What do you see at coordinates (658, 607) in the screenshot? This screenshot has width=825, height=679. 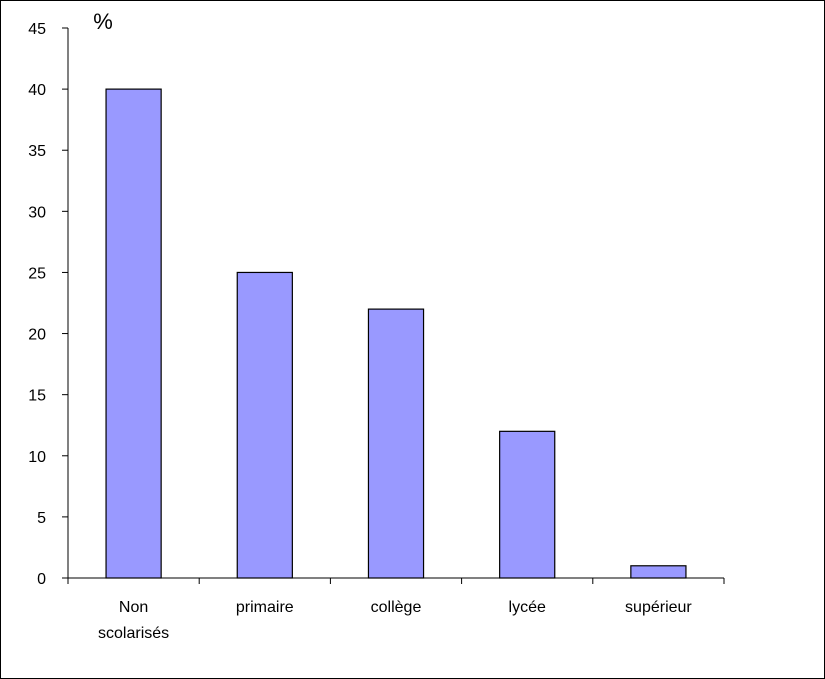 I see `x-tick-label: supérieur` at bounding box center [658, 607].